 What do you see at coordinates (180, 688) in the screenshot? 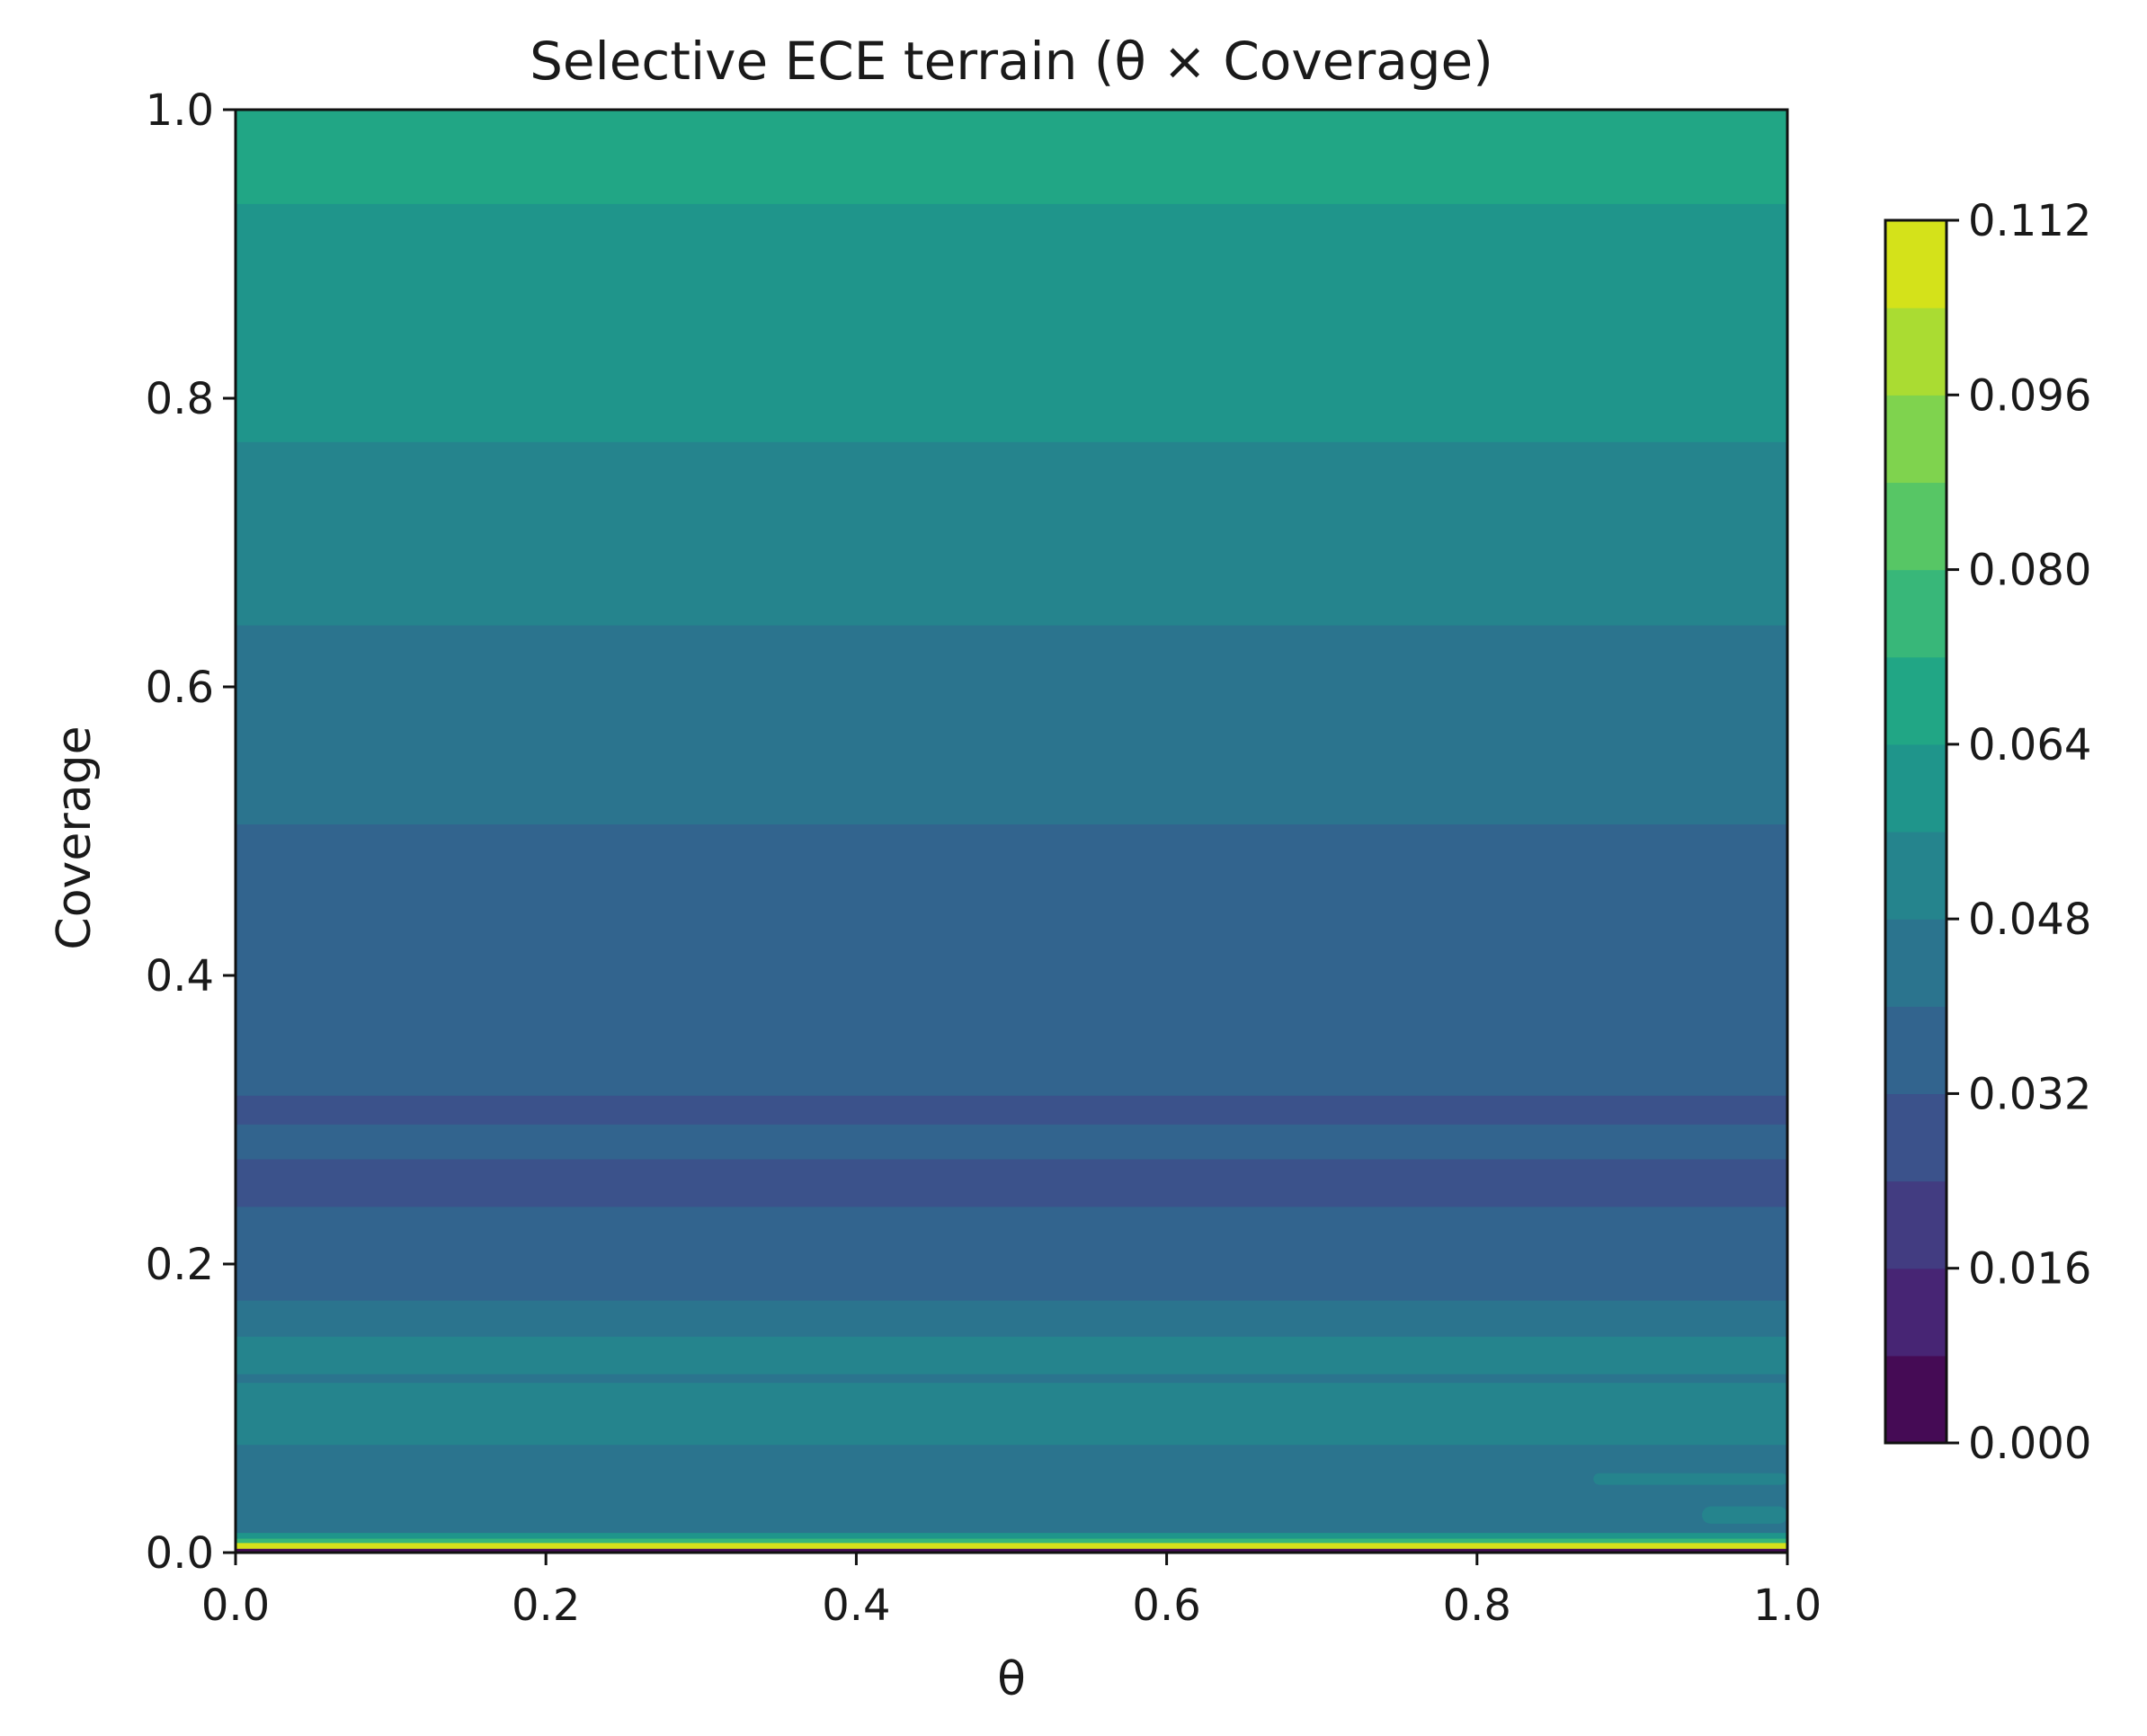
I see `y-tick-label-3: 0.6` at bounding box center [180, 688].